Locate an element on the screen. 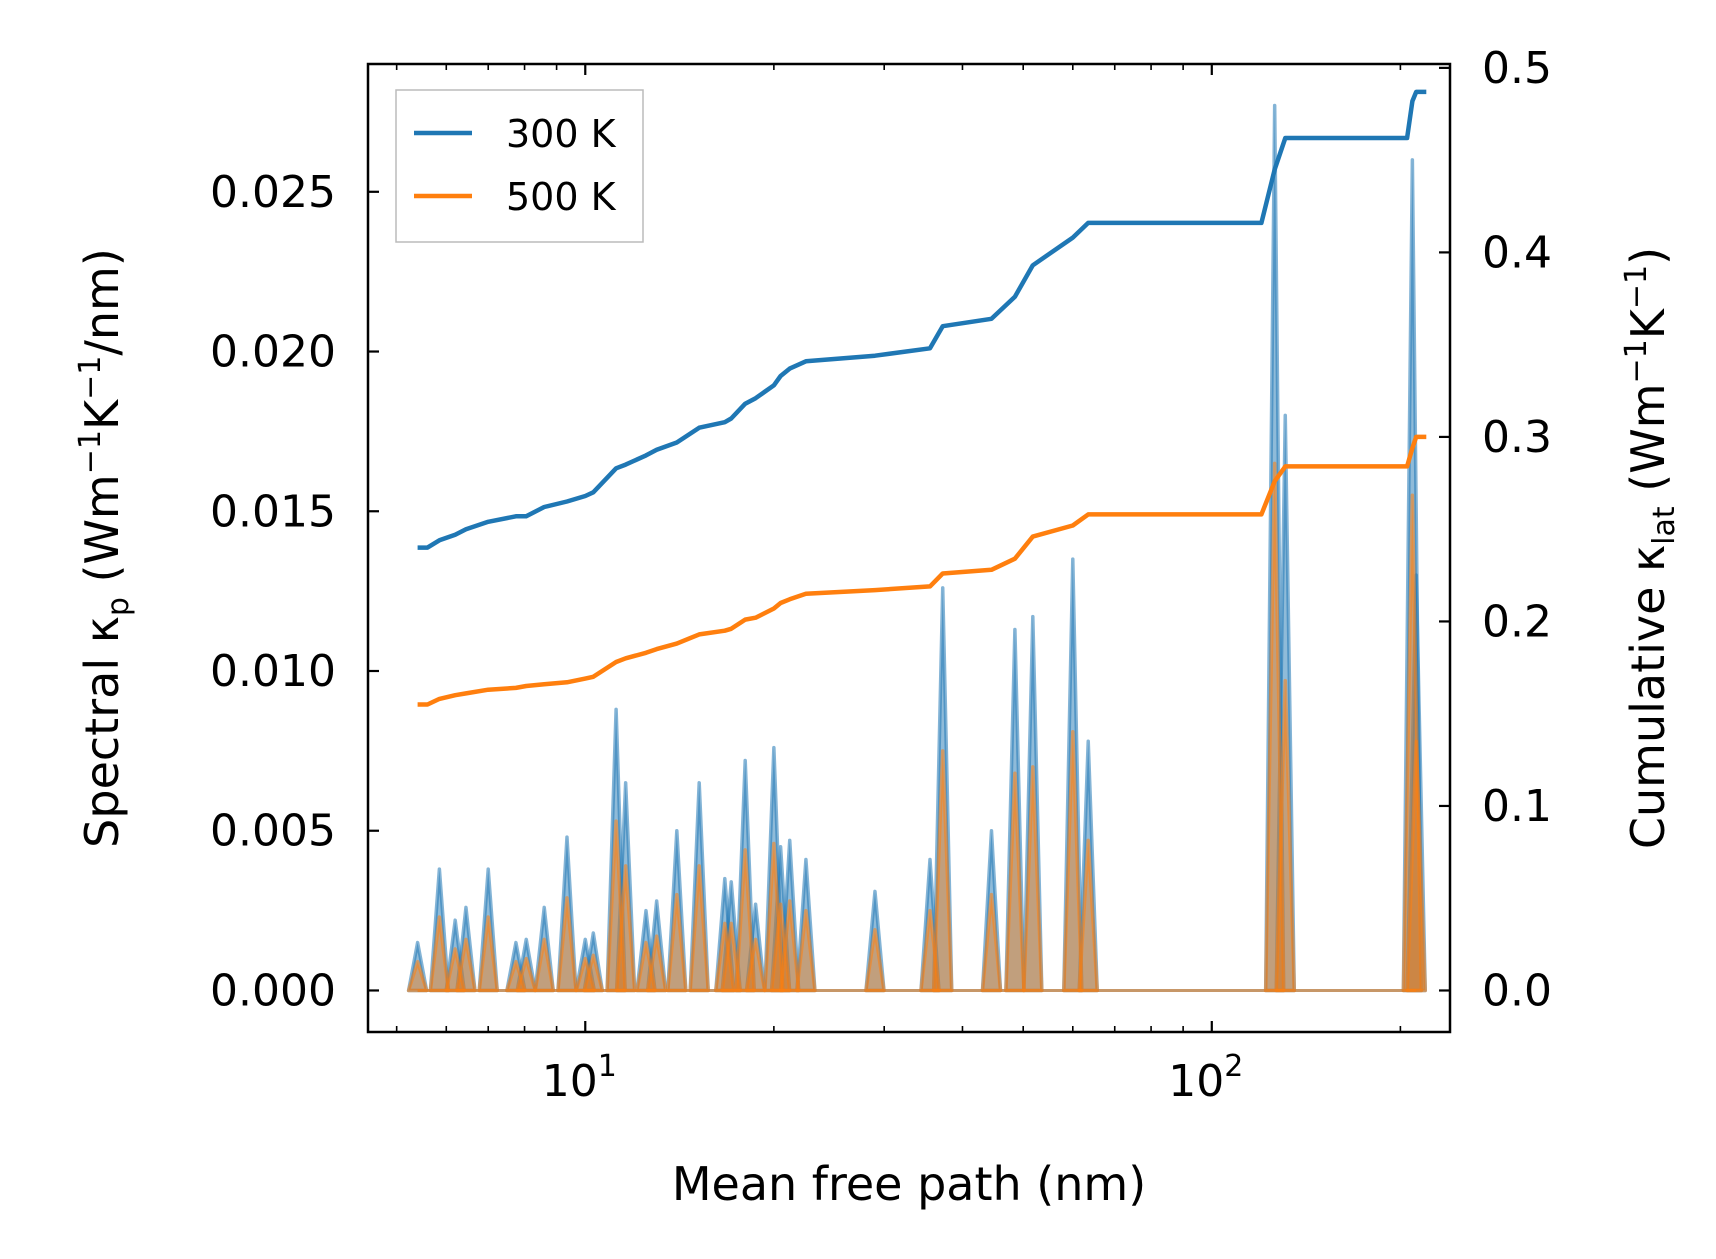 The image size is (1716, 1259). y-left-tick-label: 0.010 is located at coordinates (273, 671).